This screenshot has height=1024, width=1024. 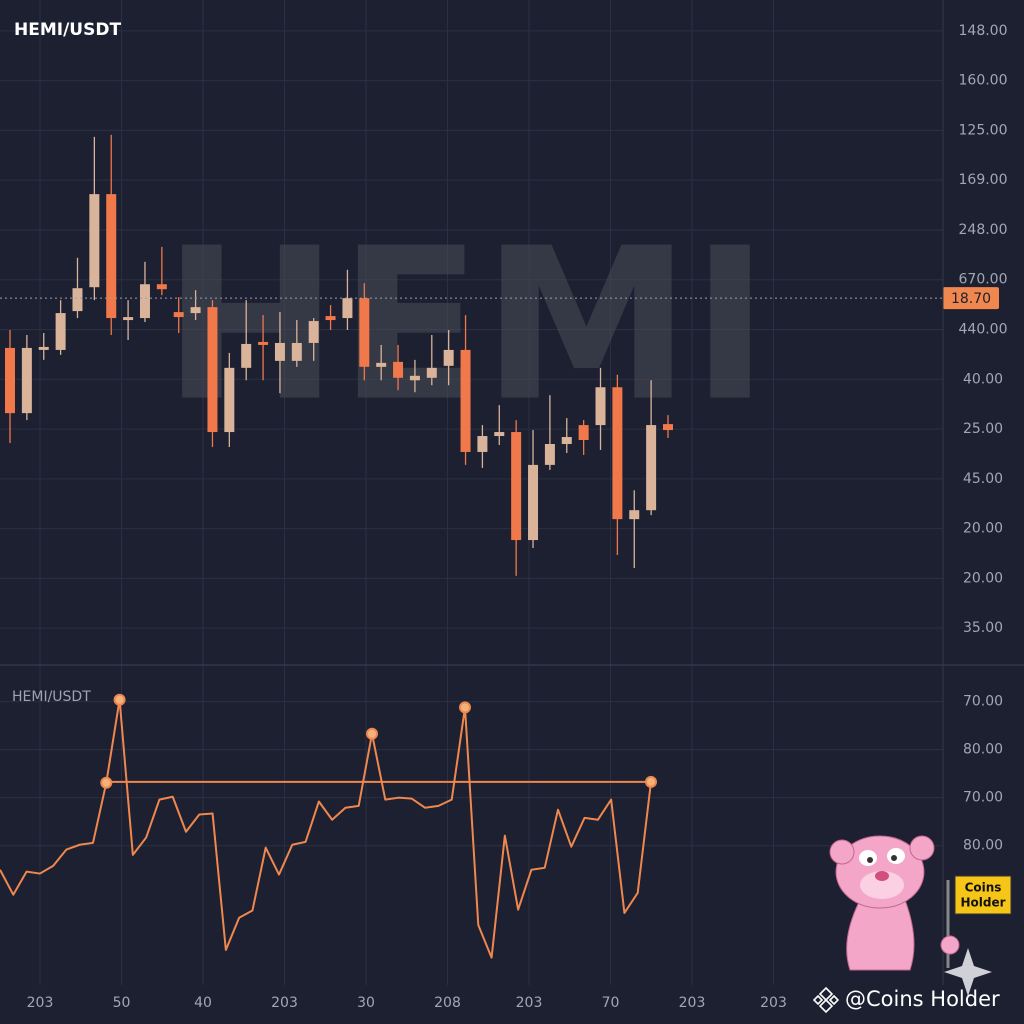 What do you see at coordinates (983, 31) in the screenshot?
I see `y-tick-label: 148.00` at bounding box center [983, 31].